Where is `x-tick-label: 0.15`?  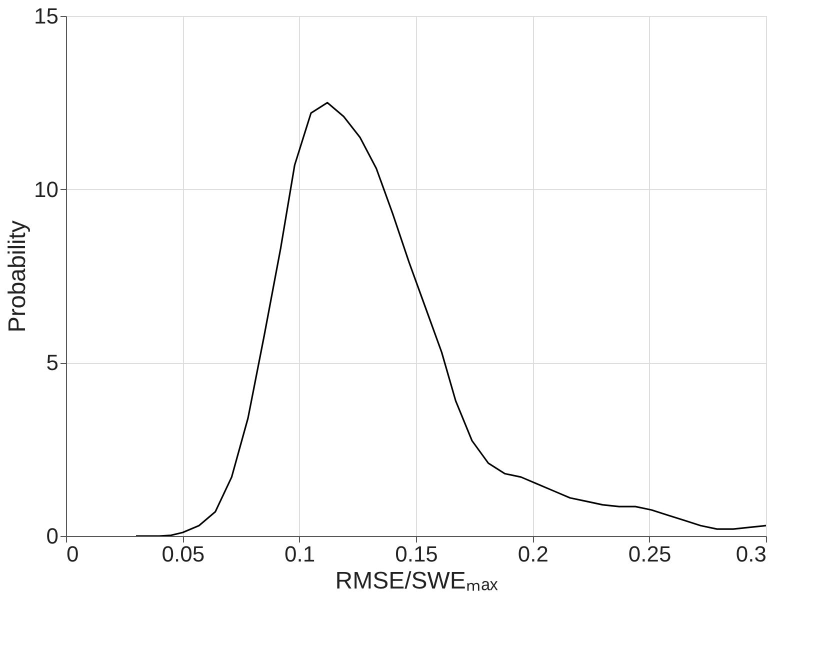 x-tick-label: 0.15 is located at coordinates (416, 554).